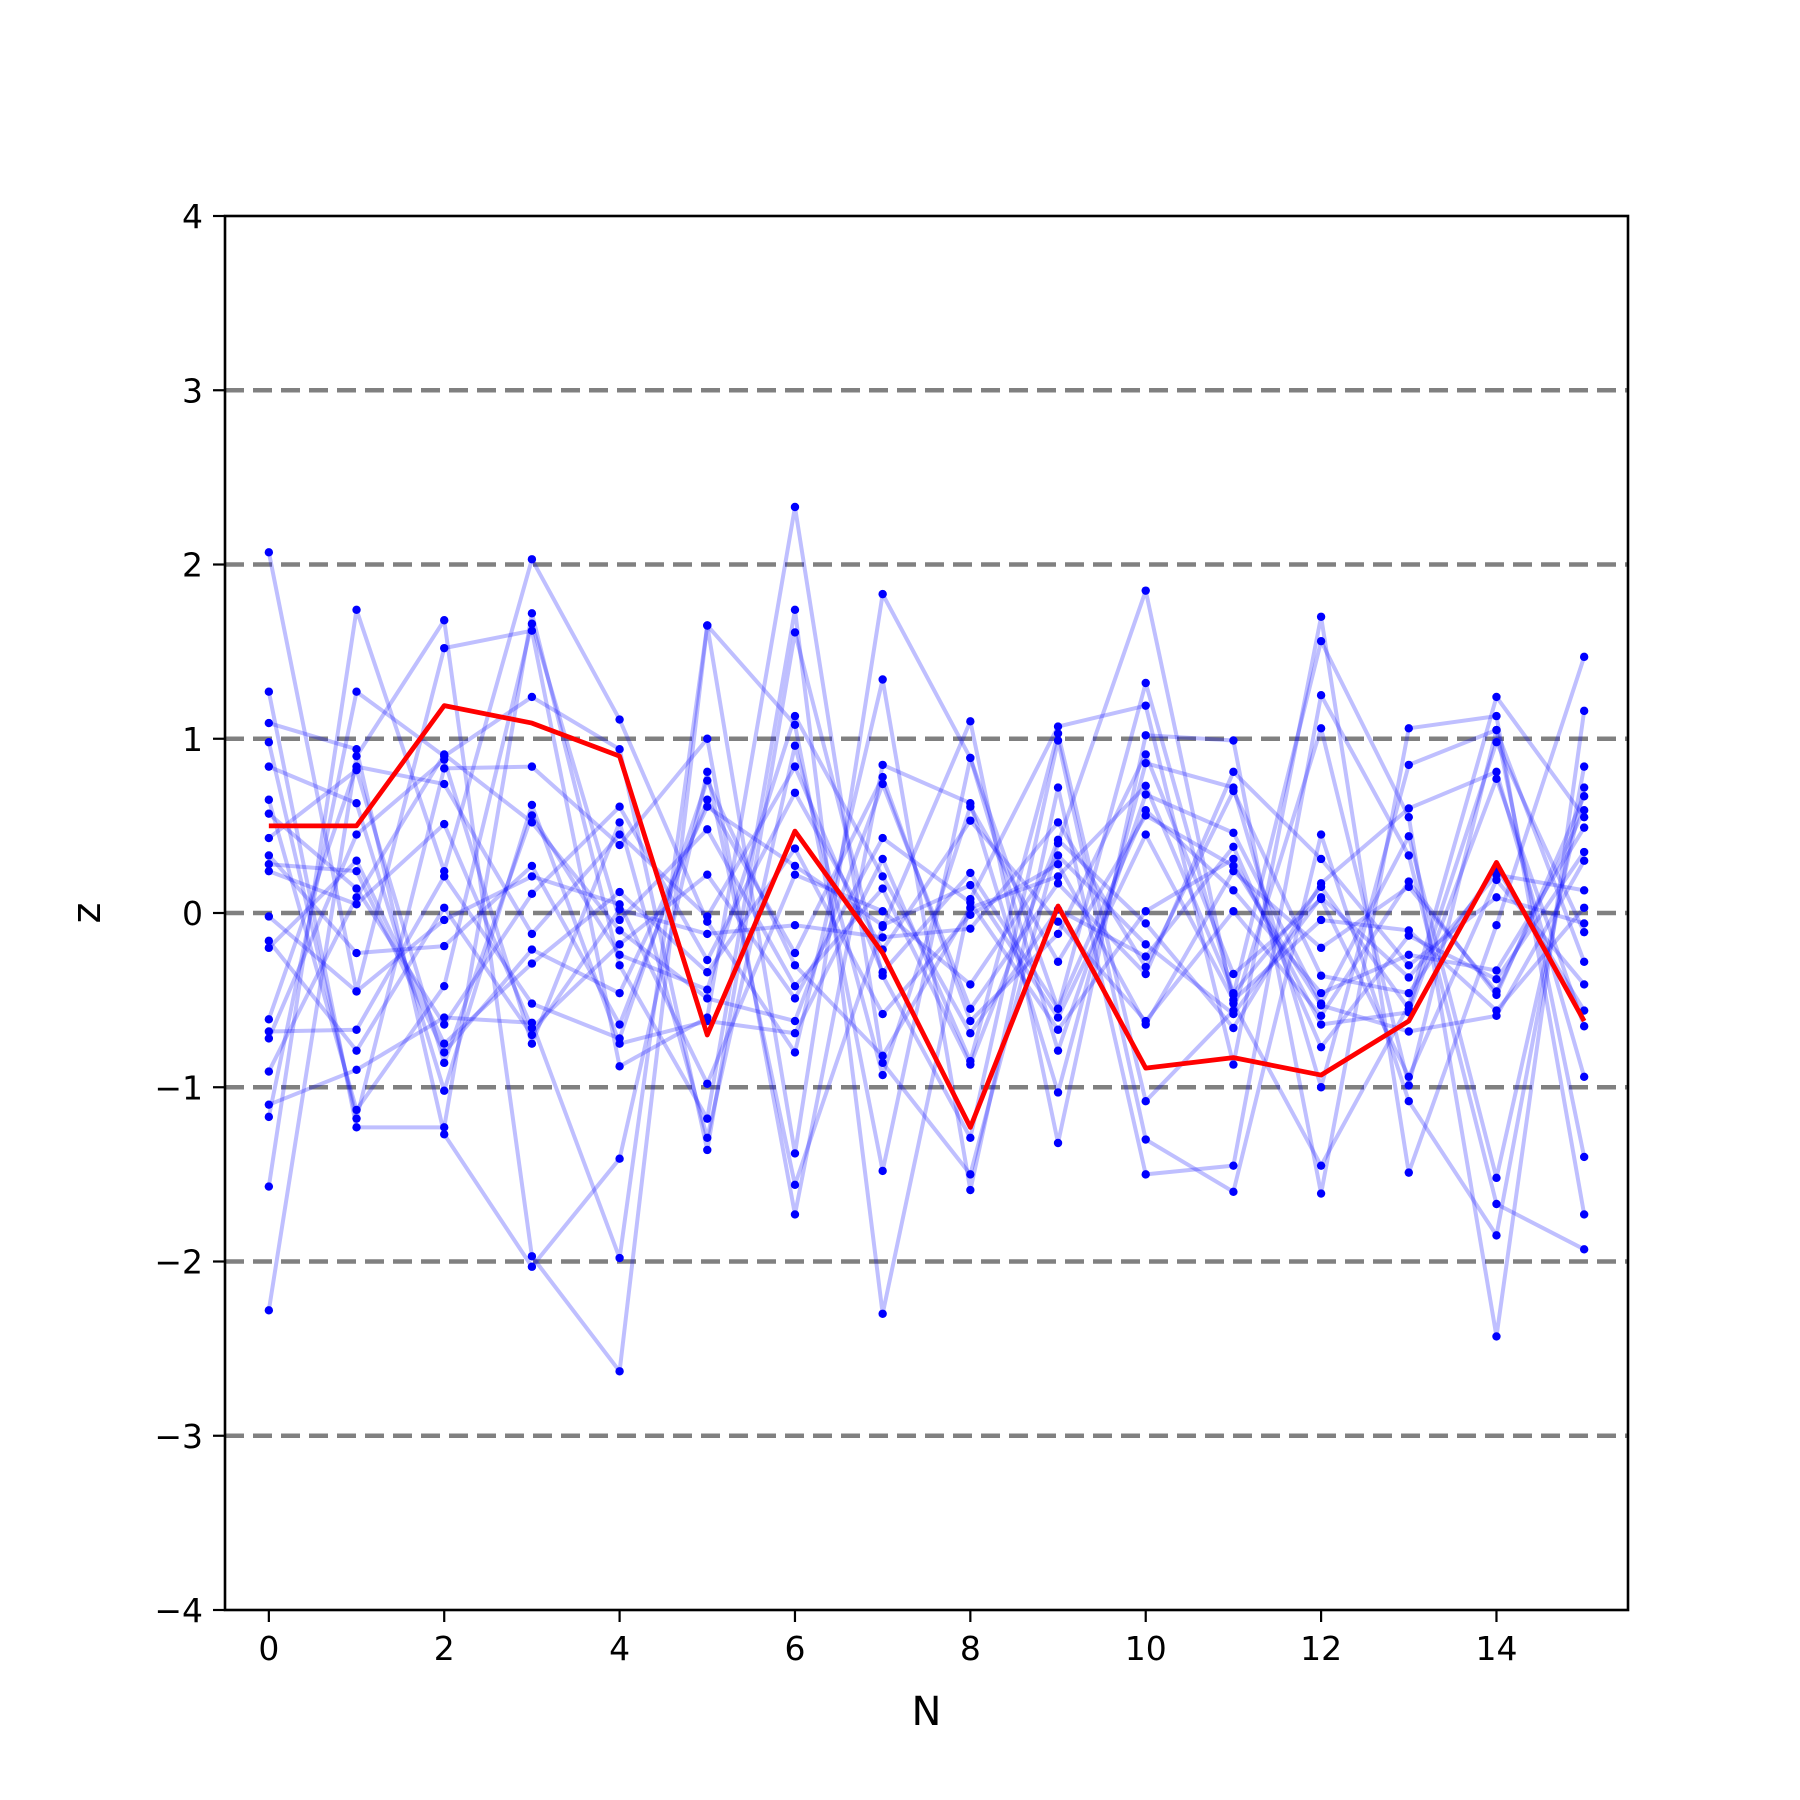 The height and width of the screenshot is (1800, 1800). I want to click on x-tick-label: 4, so click(619, 1648).